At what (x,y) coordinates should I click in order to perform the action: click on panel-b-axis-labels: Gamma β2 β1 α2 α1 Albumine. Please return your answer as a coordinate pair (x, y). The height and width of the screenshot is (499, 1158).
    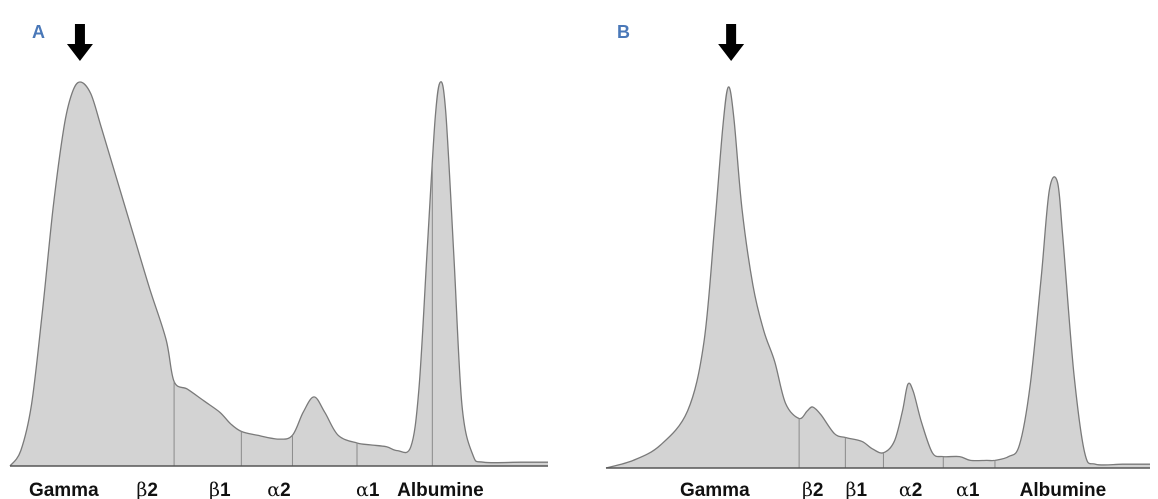
    Looking at the image, I should click on (893, 489).